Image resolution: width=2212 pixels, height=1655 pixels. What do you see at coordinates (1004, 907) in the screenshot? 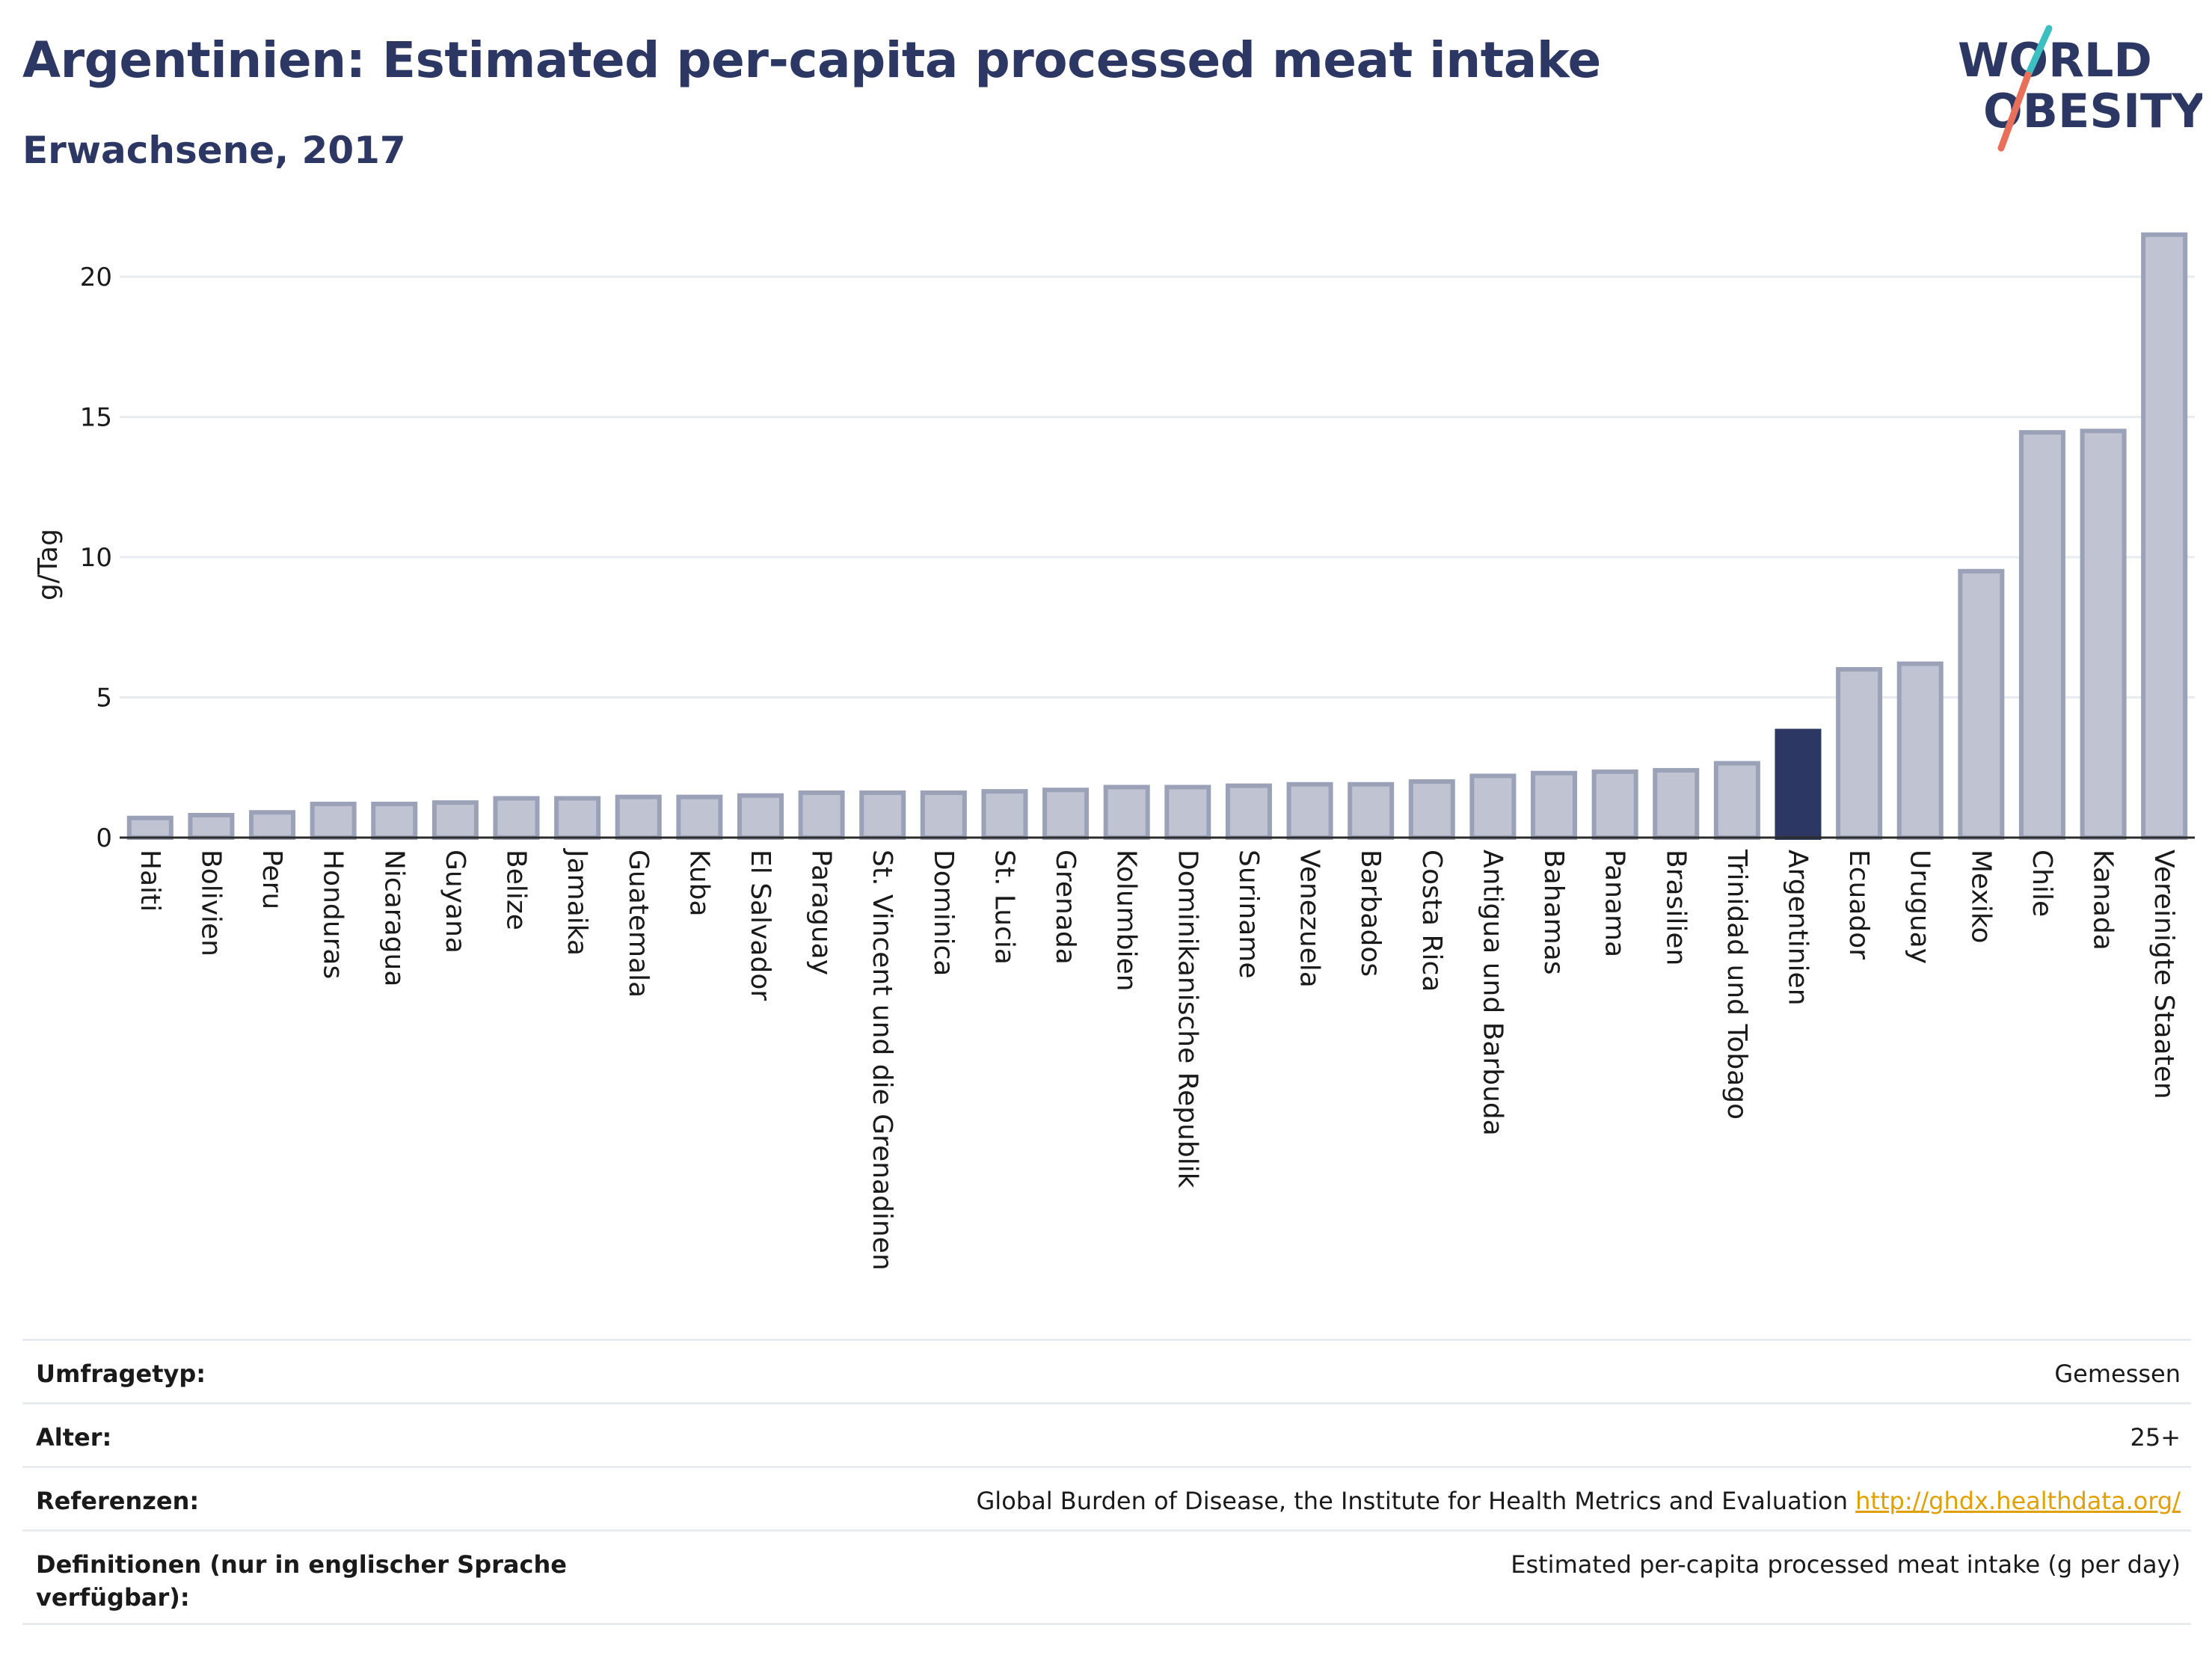
I see `x-tick-label: St. Lucia` at bounding box center [1004, 907].